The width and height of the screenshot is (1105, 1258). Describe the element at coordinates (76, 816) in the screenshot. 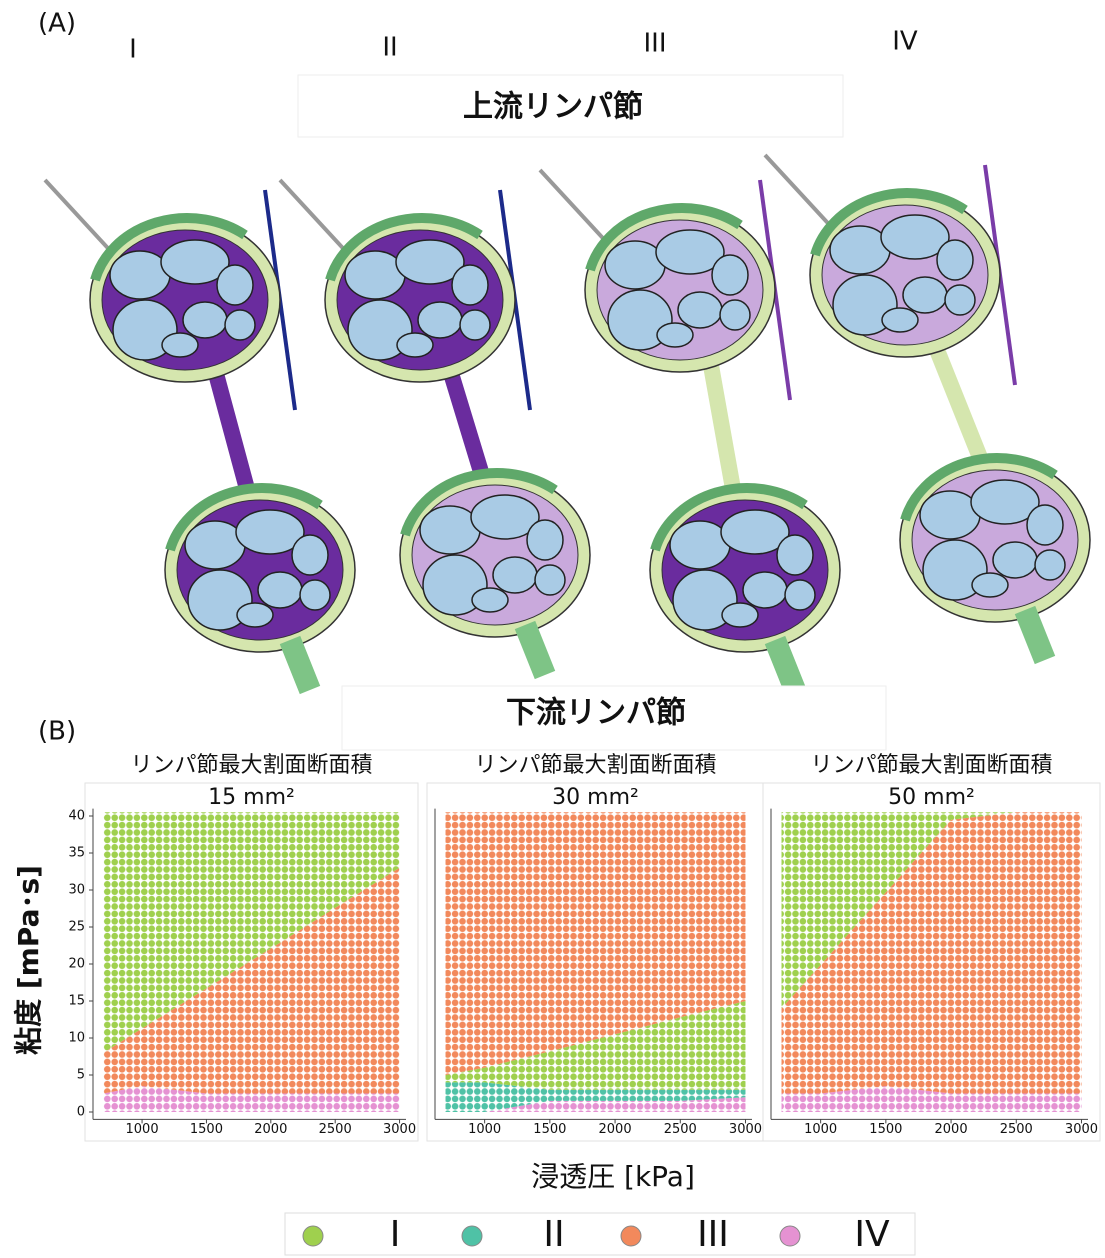

I see `y-tick-label: 40` at that location.